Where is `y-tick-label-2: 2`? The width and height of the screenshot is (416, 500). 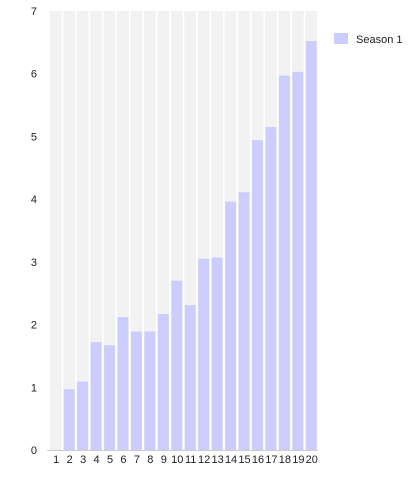
y-tick-label-2: 2 is located at coordinates (34, 326).